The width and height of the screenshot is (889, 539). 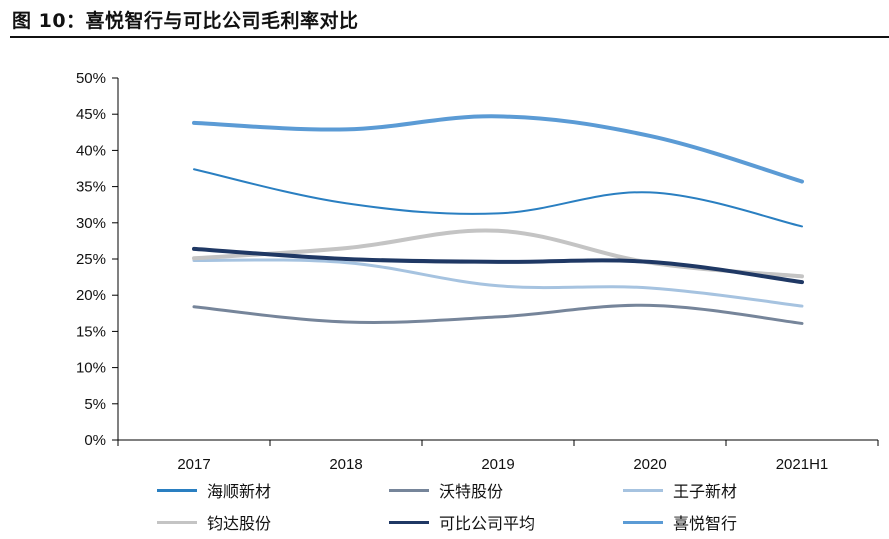 I want to click on title-divider, so click(x=449, y=37).